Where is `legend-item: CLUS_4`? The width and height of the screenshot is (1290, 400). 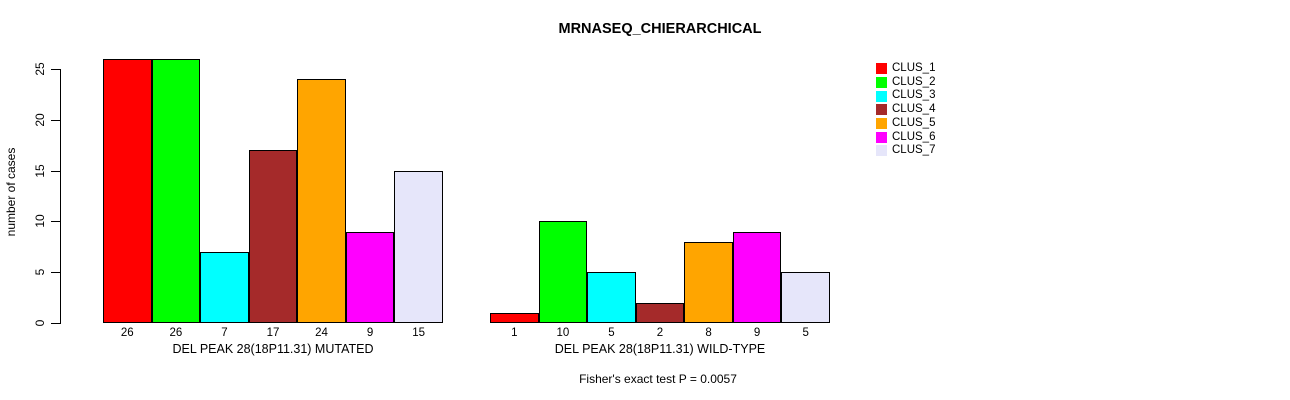 legend-item: CLUS_4 is located at coordinates (905, 110).